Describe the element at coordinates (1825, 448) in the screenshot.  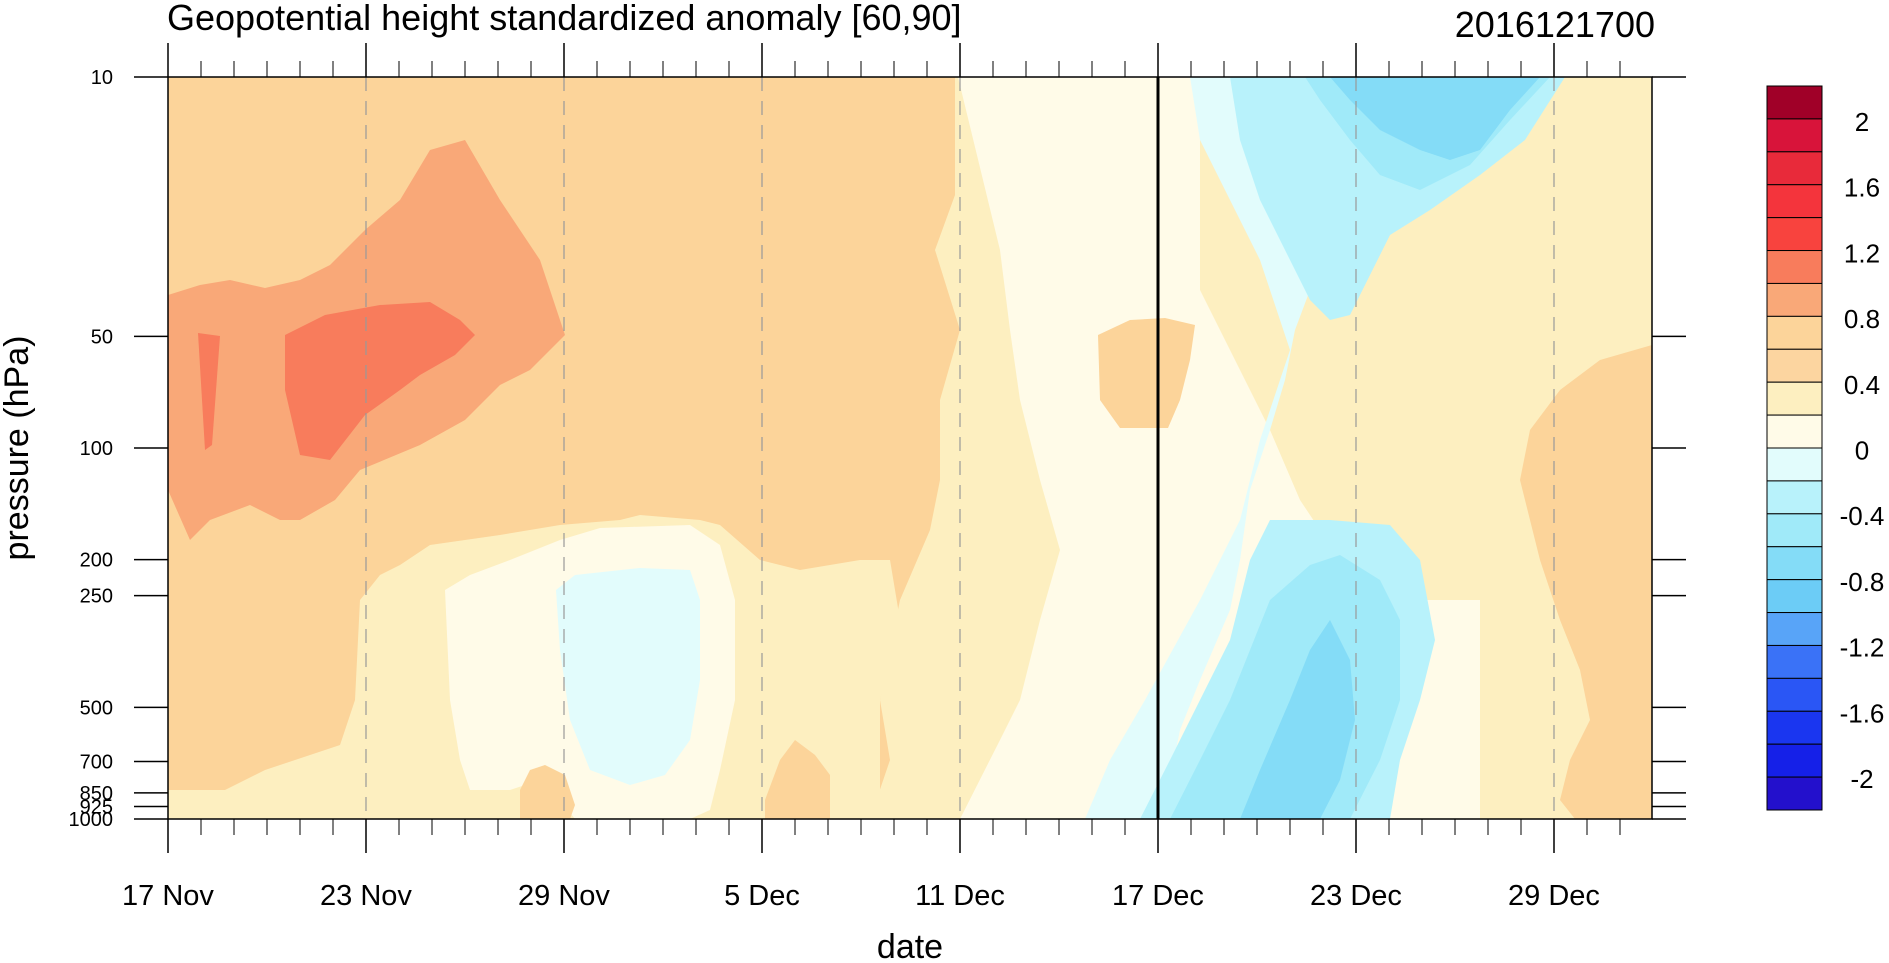
I see `colorbar: 2 1.6 1.2 0.8 0.4 0 -0.4 -0.8 -1.2 -1.6 -2` at that location.